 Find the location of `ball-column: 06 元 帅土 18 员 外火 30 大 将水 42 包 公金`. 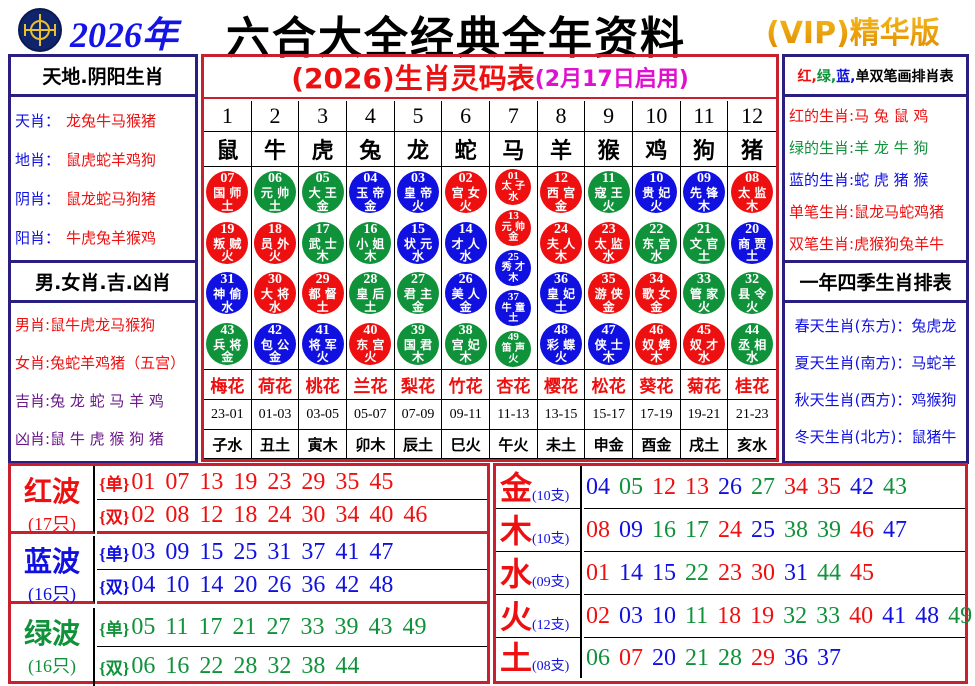

ball-column: 06 元 帅土 18 员 外火 30 大 将水 42 包 公金 is located at coordinates (275, 268).